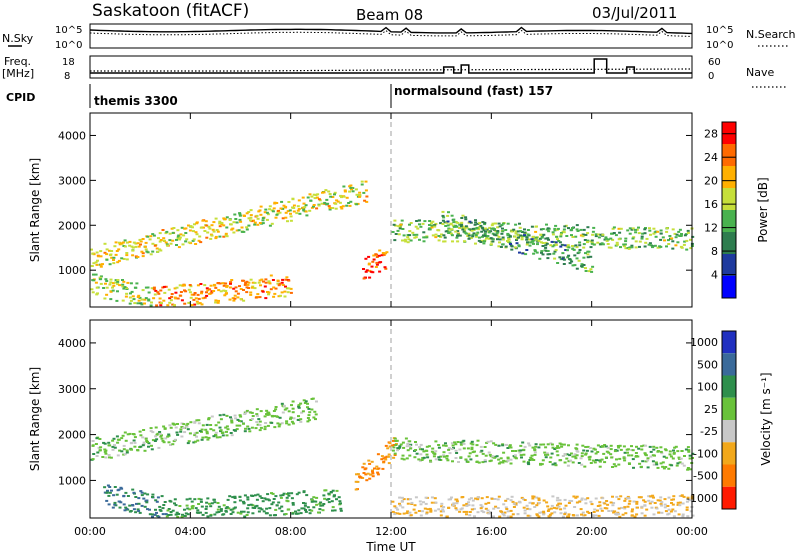 The width and height of the screenshot is (800, 554). What do you see at coordinates (68, 62) in the screenshot?
I see `freq-tick-top: 18` at bounding box center [68, 62].